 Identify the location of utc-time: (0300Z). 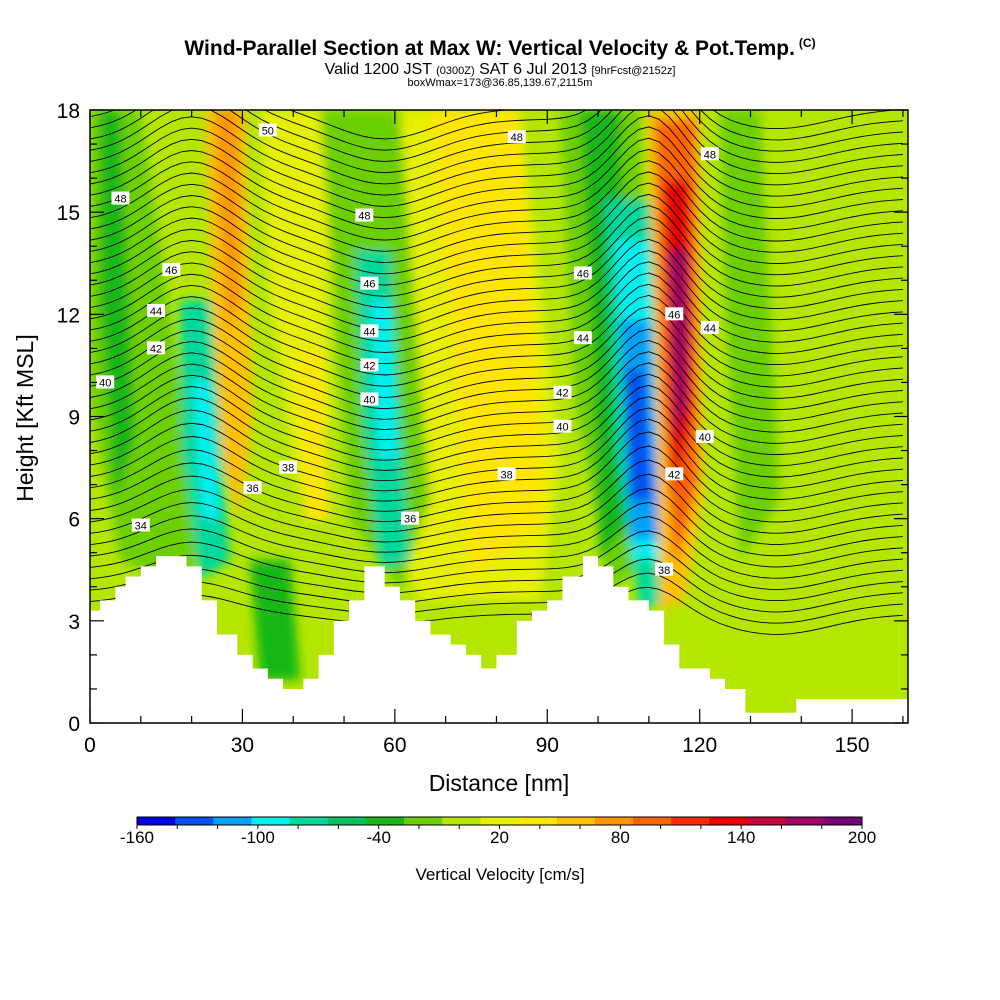
(455, 71).